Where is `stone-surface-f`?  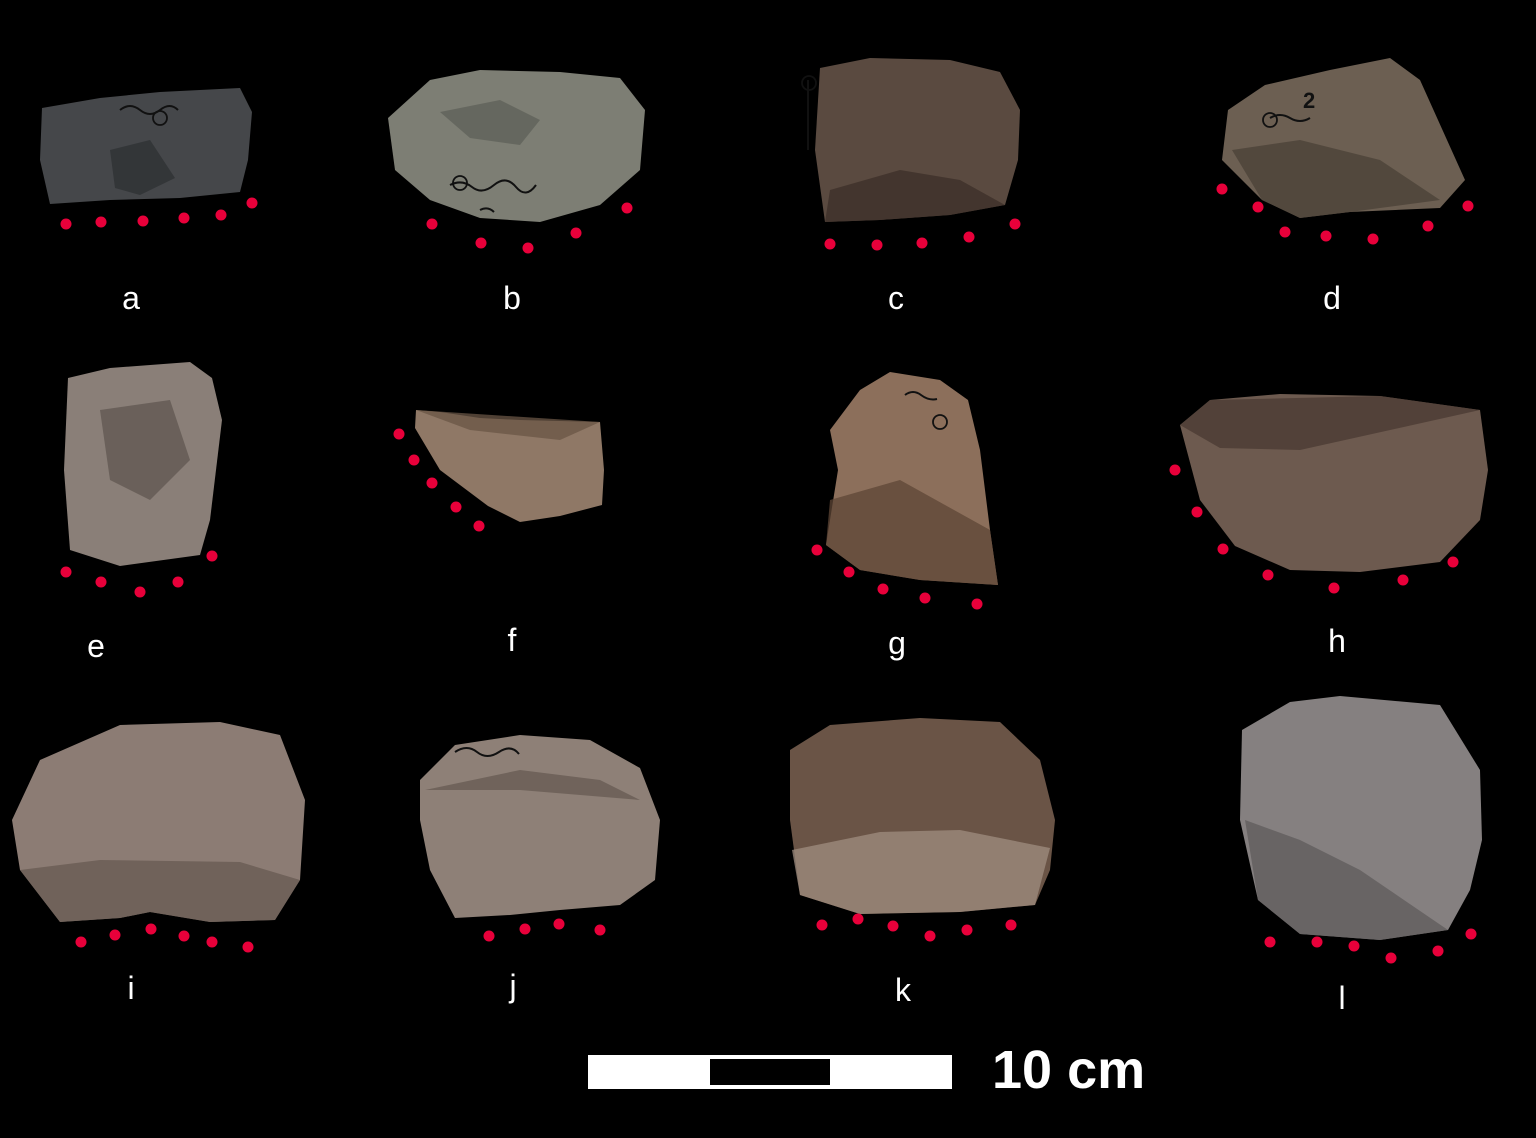
stone-surface-f is located at coordinates (508, 425).